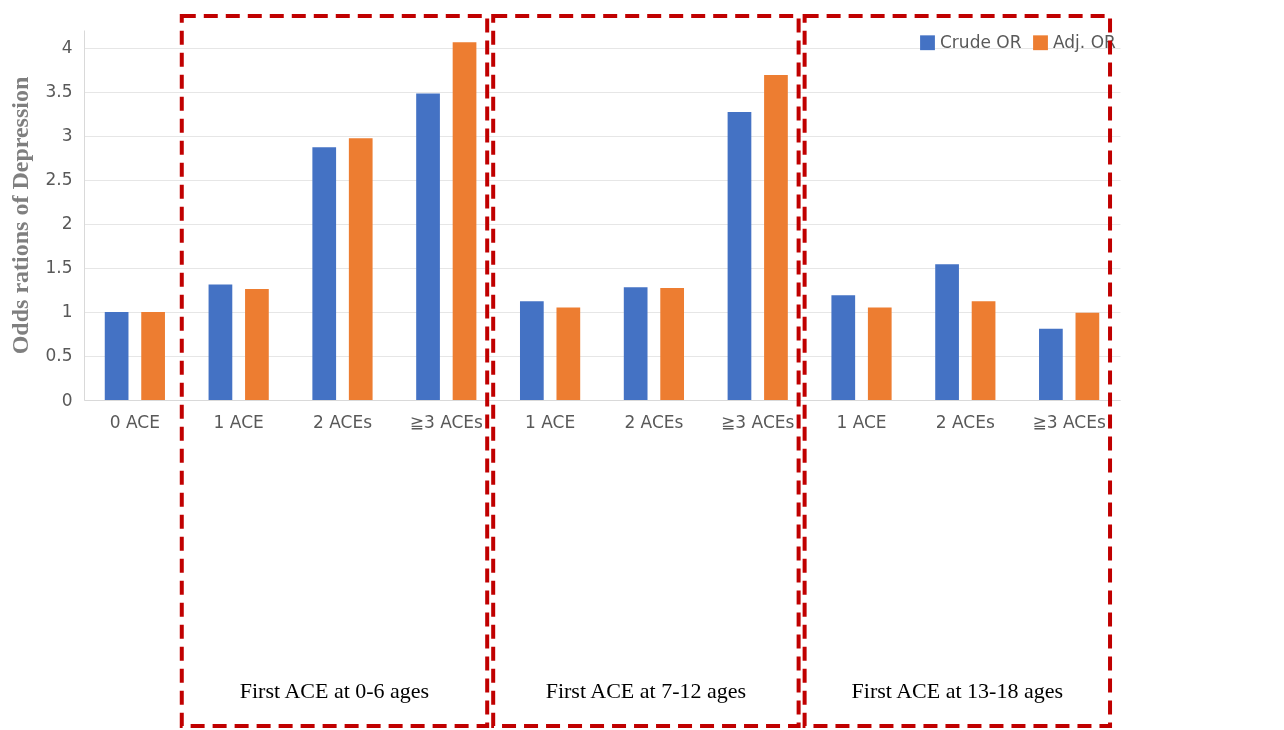 The width and height of the screenshot is (1284, 730). Describe the element at coordinates (59, 179) in the screenshot. I see `y-tick-label: 2.5` at that location.